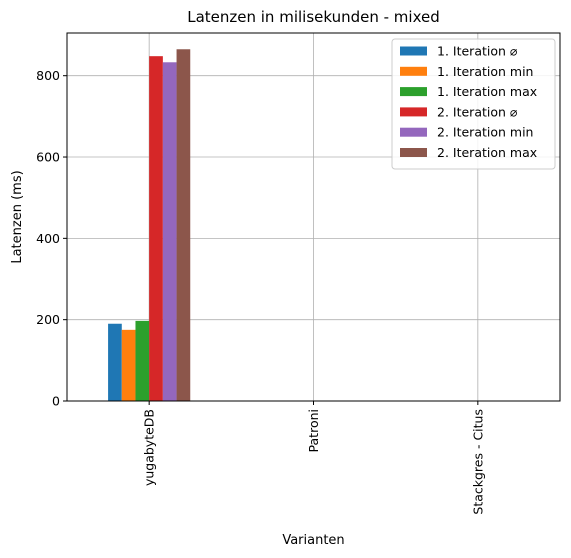 This screenshot has width=571, height=558. I want to click on y-tick-label: 800, so click(48, 75).